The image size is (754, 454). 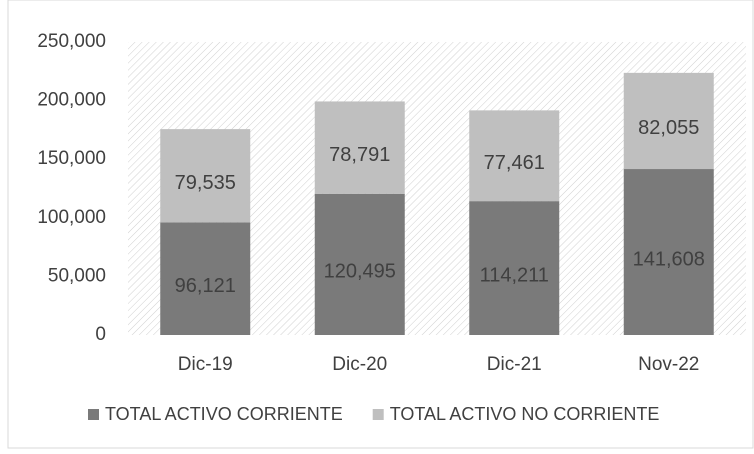 I want to click on data-label: 120,495, so click(x=360, y=272).